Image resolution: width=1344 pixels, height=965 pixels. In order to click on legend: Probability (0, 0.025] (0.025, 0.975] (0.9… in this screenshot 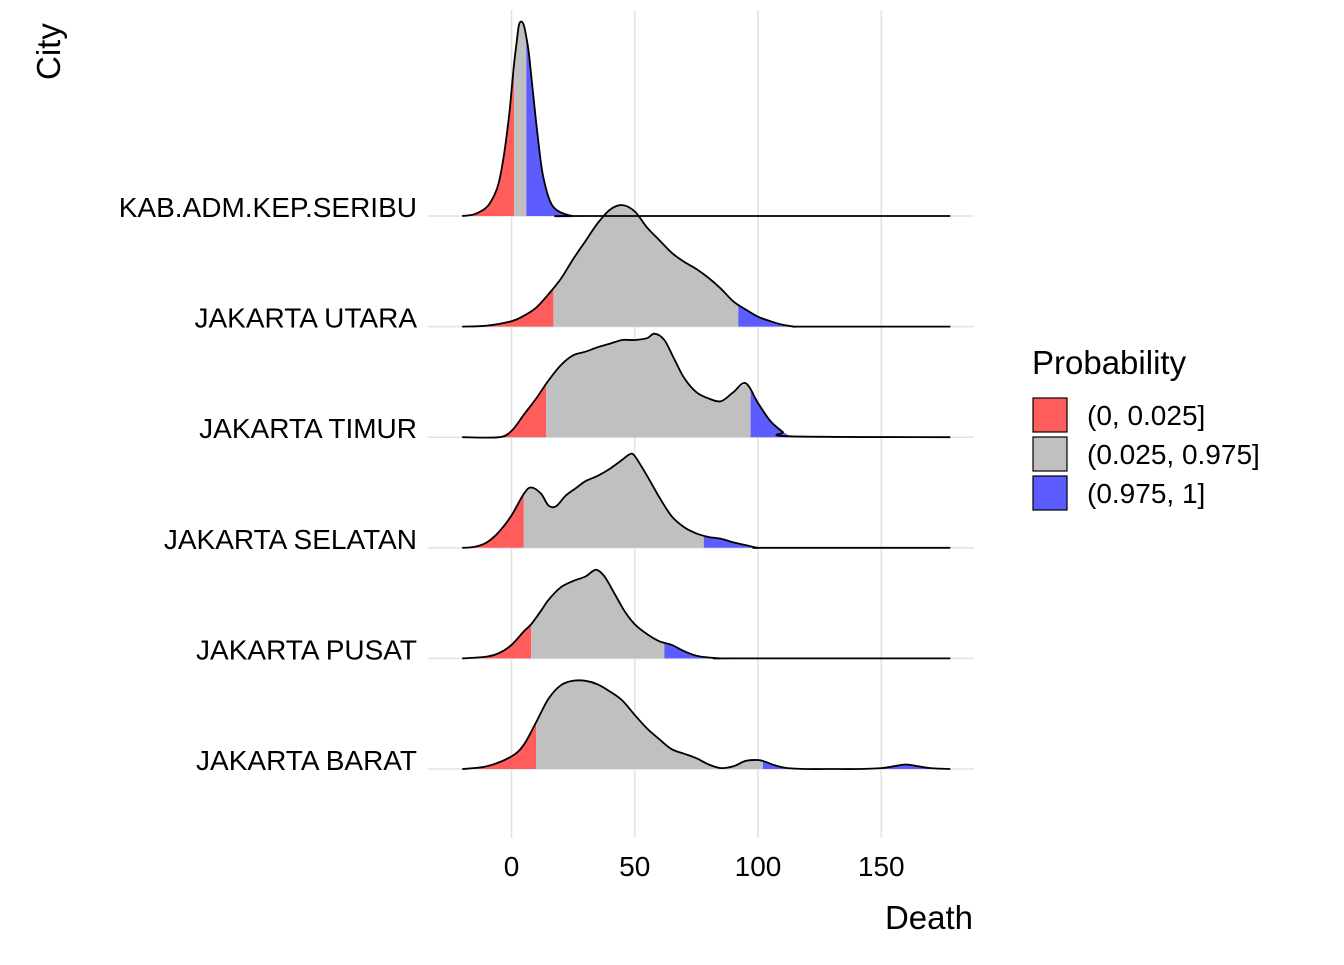, I will do `click(1146, 427)`.